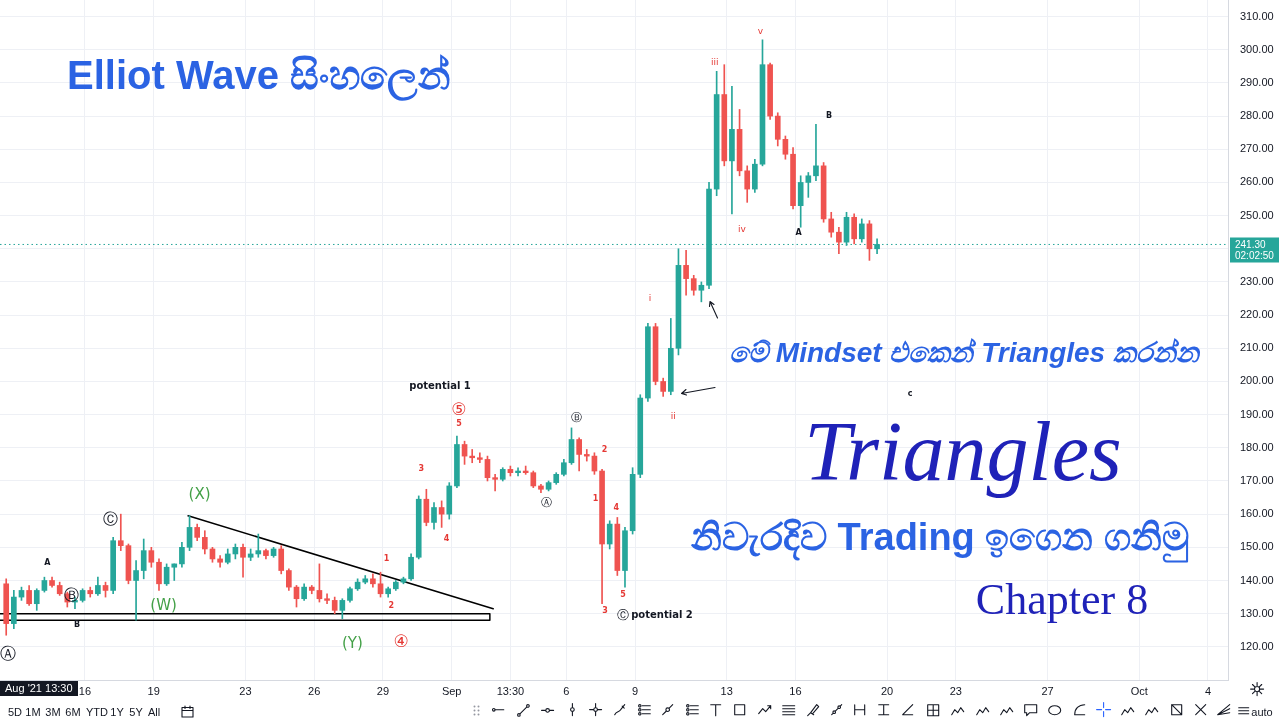  Describe the element at coordinates (401, 641) in the screenshot. I see `annotation: ④` at that location.